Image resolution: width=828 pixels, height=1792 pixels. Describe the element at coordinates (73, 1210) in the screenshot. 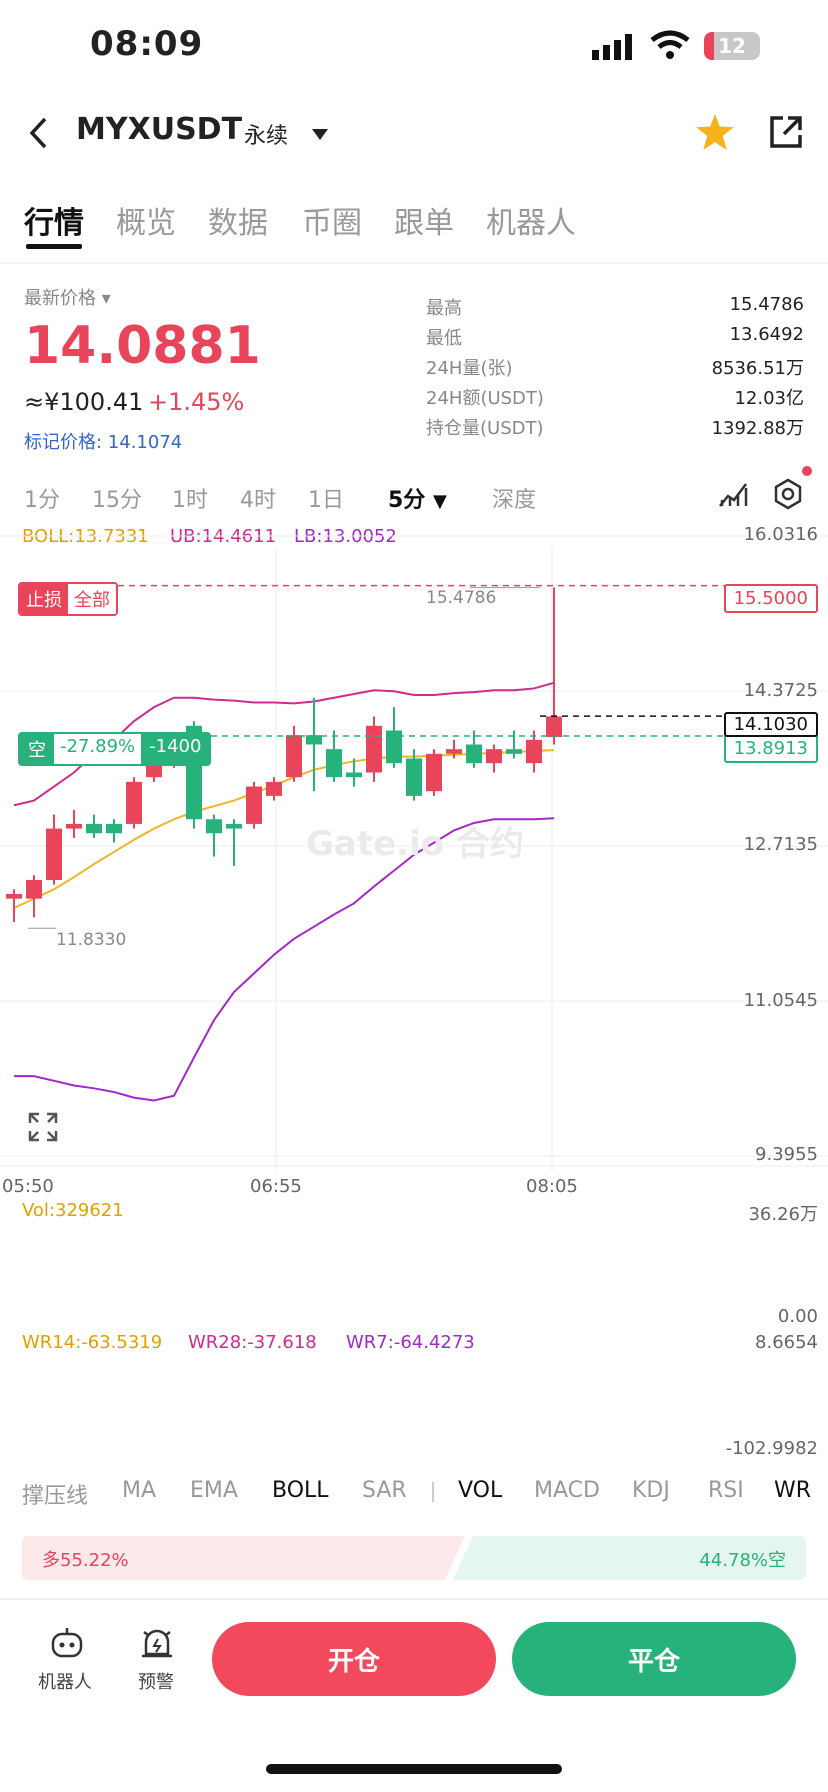

I see `volume-legend: Vol:329621` at that location.